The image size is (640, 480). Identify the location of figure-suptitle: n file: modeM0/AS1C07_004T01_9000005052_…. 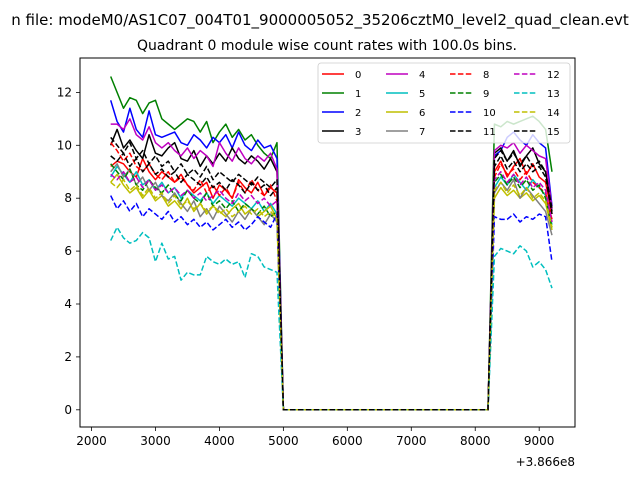
(320, 20).